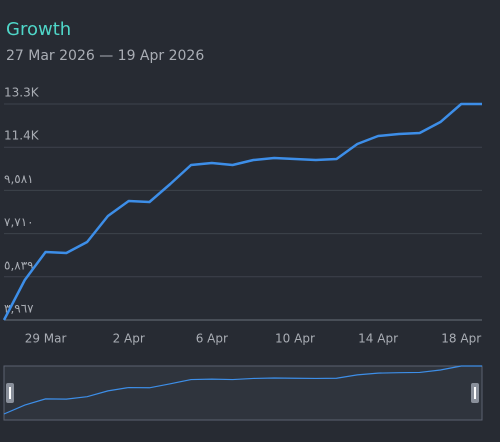 The width and height of the screenshot is (500, 442). I want to click on navigator, so click(243, 393).